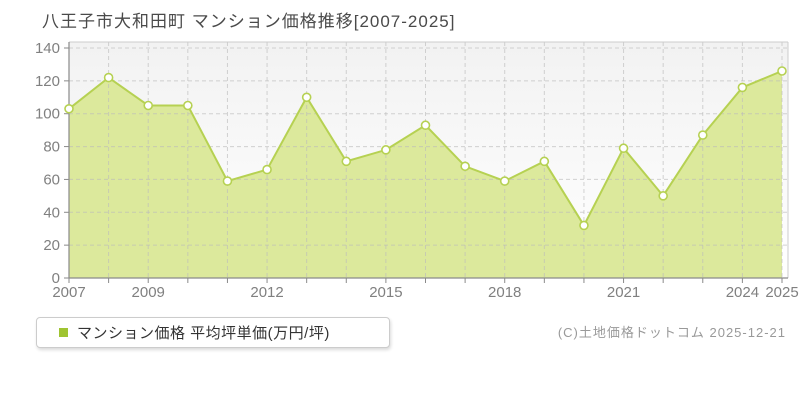 This screenshot has height=400, width=800. What do you see at coordinates (504, 292) in the screenshot?
I see `x-axis-label: 2018` at bounding box center [504, 292].